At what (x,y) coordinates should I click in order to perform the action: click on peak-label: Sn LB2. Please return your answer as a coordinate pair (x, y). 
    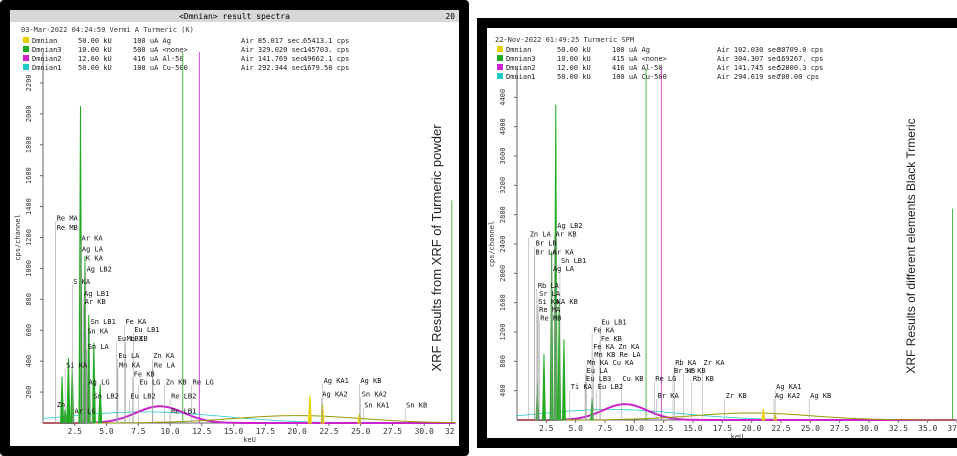
    Looking at the image, I should click on (106, 396).